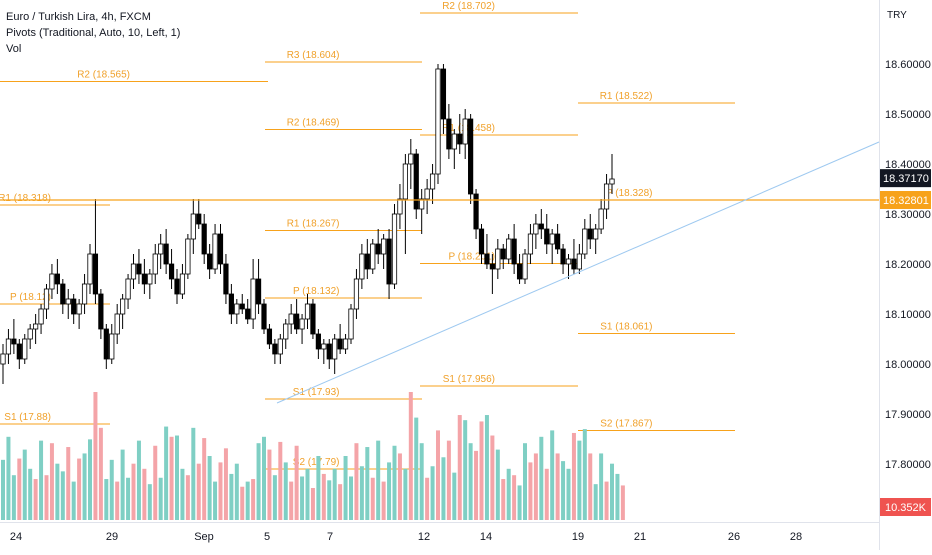  I want to click on time-tick-label: 24, so click(16, 537).